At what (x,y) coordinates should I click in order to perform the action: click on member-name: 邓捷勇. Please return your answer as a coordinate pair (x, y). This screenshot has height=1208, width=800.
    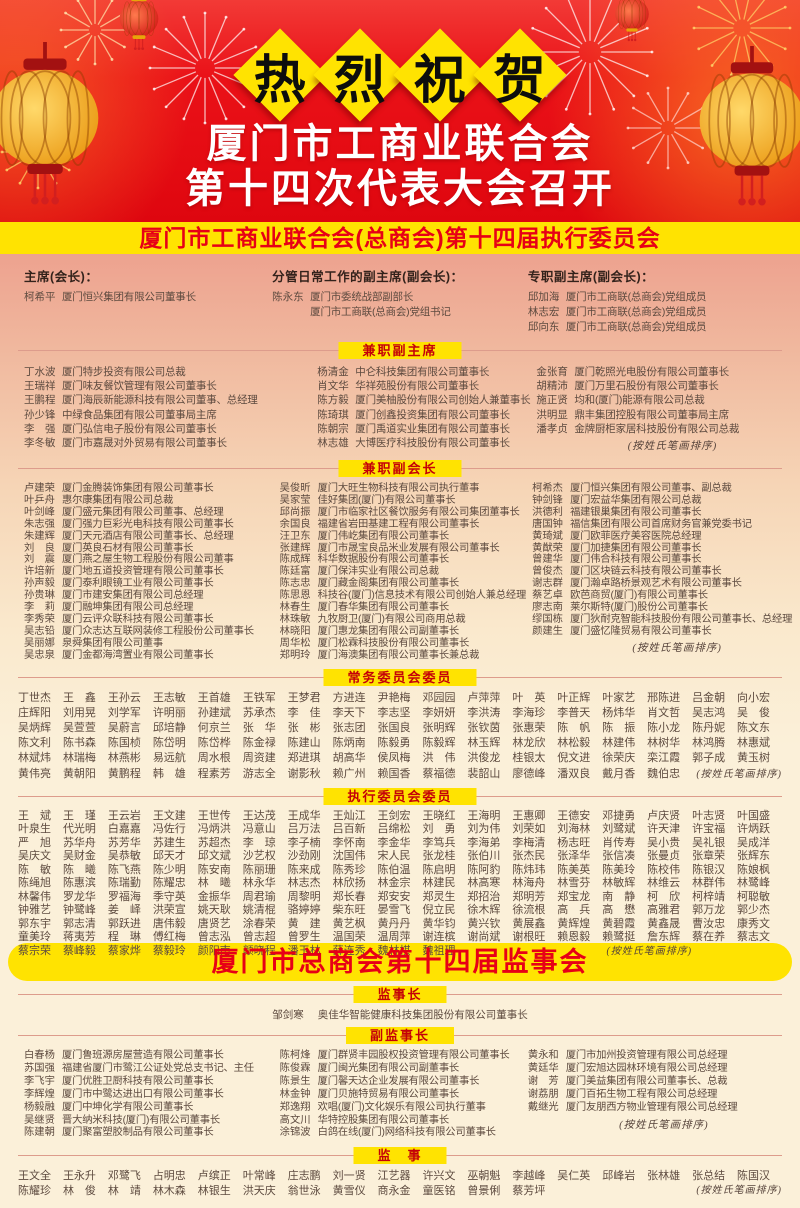
    Looking at the image, I should click on (619, 815).